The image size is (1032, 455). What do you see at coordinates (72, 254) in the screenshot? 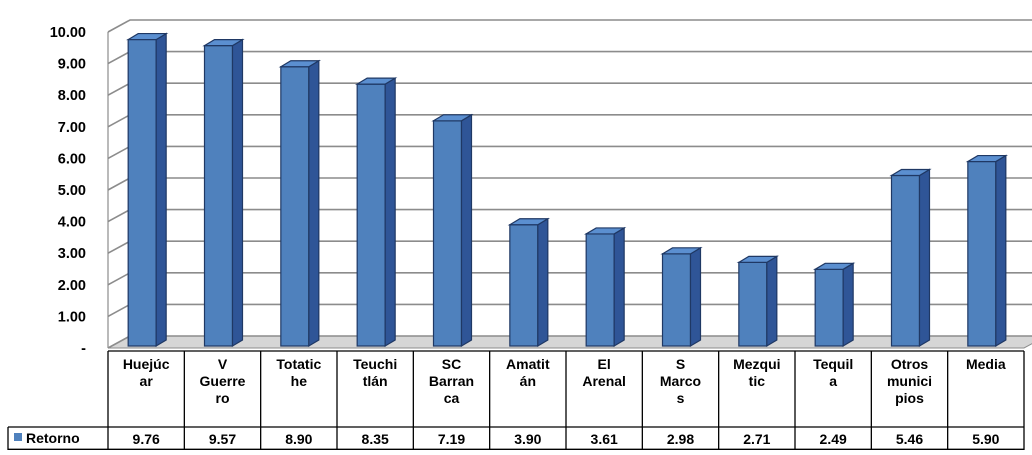
I see `y-tick-label: 3.00` at bounding box center [72, 254].